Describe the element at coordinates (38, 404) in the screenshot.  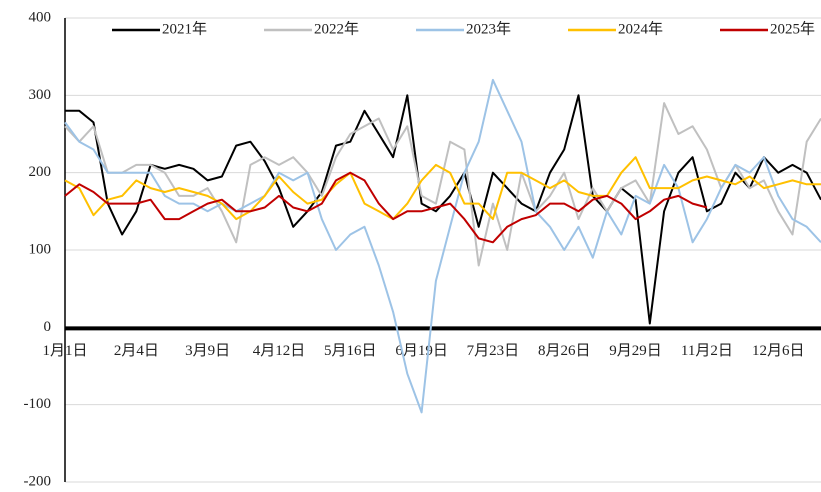
I see `y-tick-label: -100` at that location.